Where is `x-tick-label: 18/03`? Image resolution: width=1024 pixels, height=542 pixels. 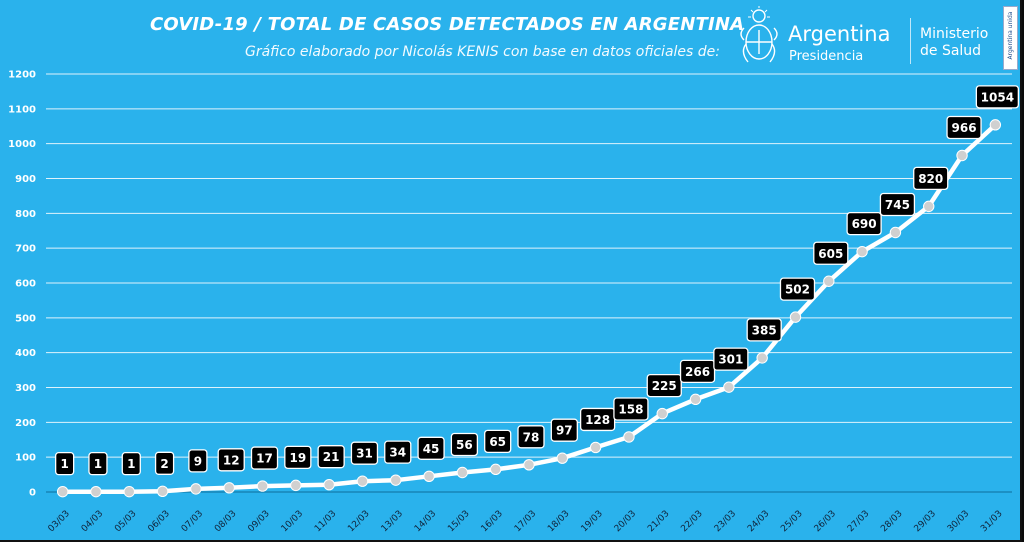
x-tick-label: 18/03 is located at coordinates (558, 521).